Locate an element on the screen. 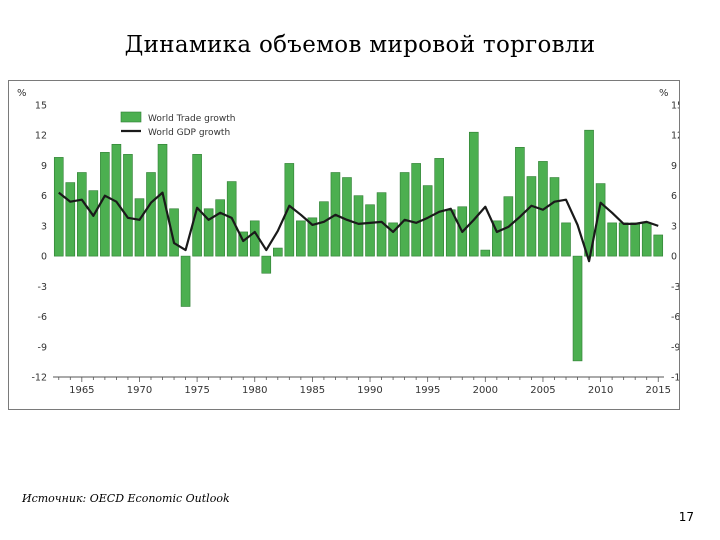 This screenshot has width=720, height=540. trade-bar-1995 is located at coordinates (427, 221).